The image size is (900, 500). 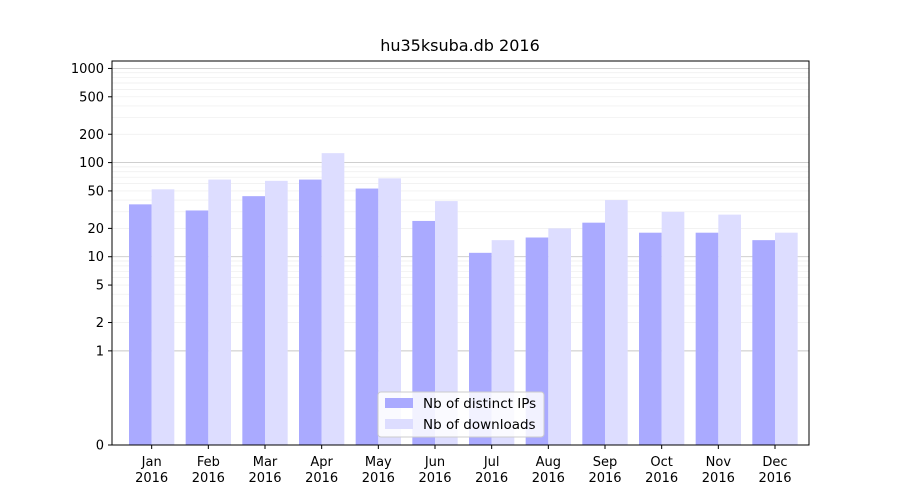 What do you see at coordinates (479, 425) in the screenshot?
I see `legend-label: Nb of downloads` at bounding box center [479, 425].